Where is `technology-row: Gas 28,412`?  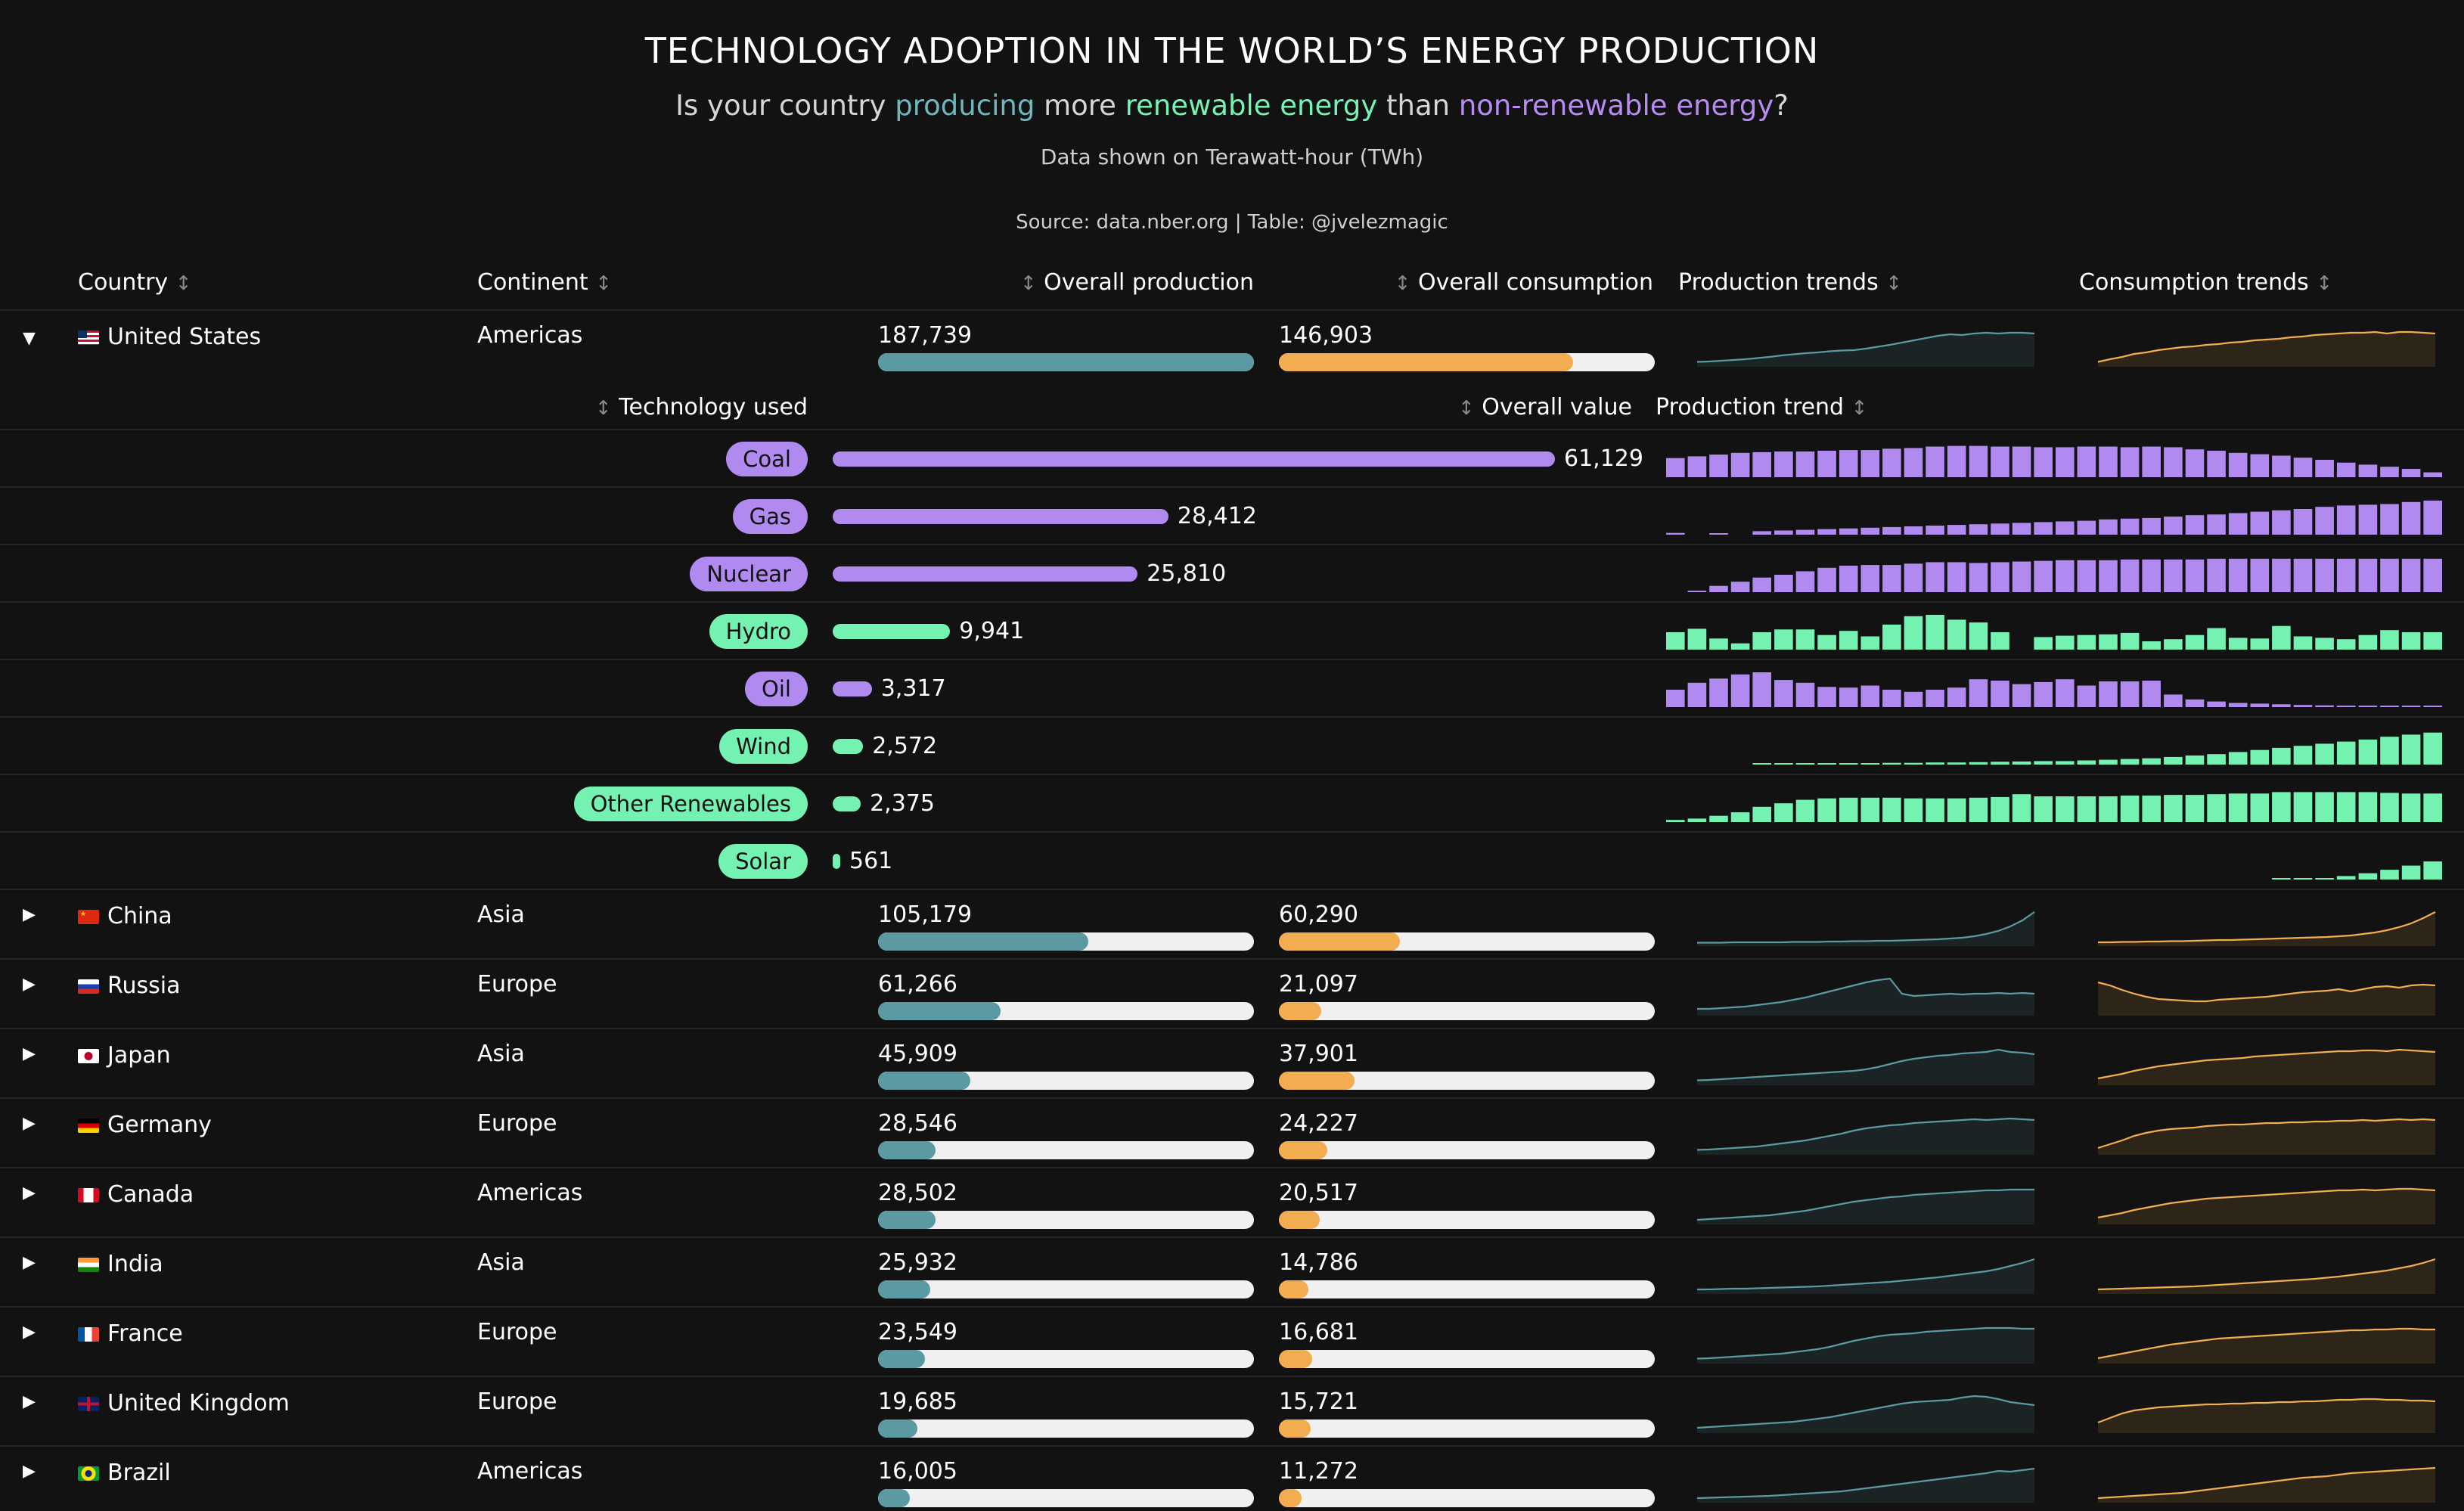
technology-row: Gas 28,412 is located at coordinates (1232, 516).